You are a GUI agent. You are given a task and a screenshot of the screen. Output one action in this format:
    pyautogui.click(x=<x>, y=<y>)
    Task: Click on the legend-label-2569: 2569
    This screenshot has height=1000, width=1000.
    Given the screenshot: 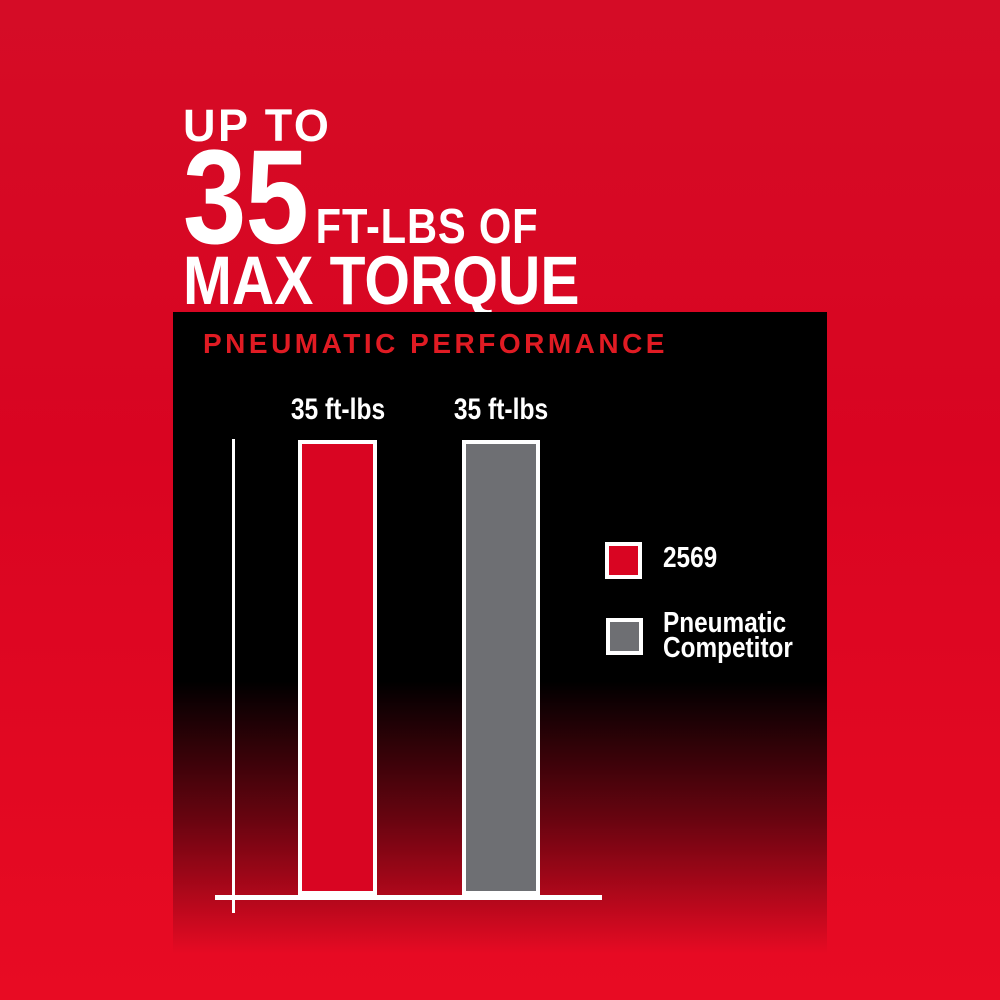 What is the action you would take?
    pyautogui.click(x=690, y=558)
    